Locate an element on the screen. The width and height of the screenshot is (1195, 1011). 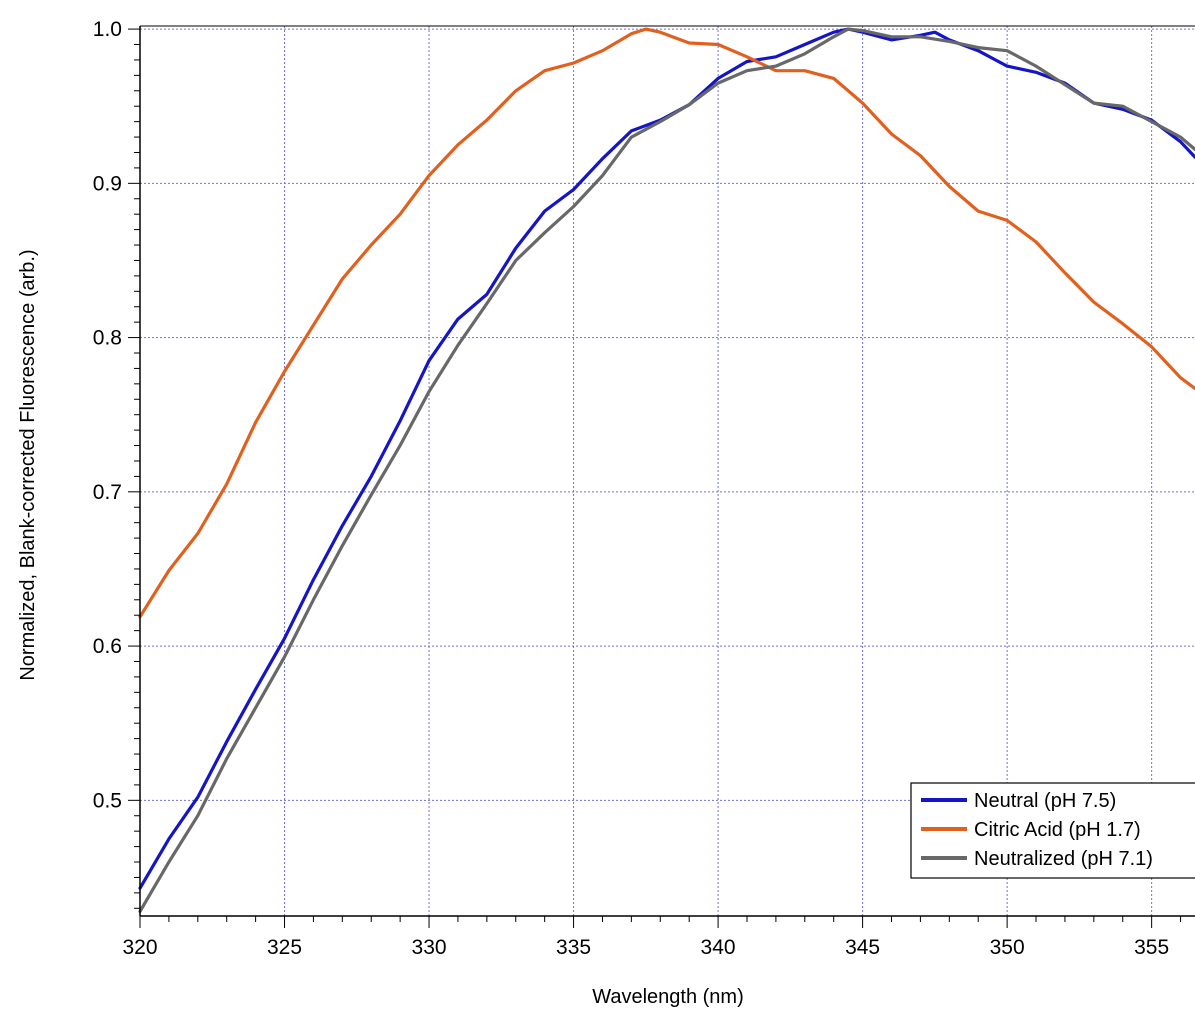
x-tick-label: 325 is located at coordinates (284, 947).